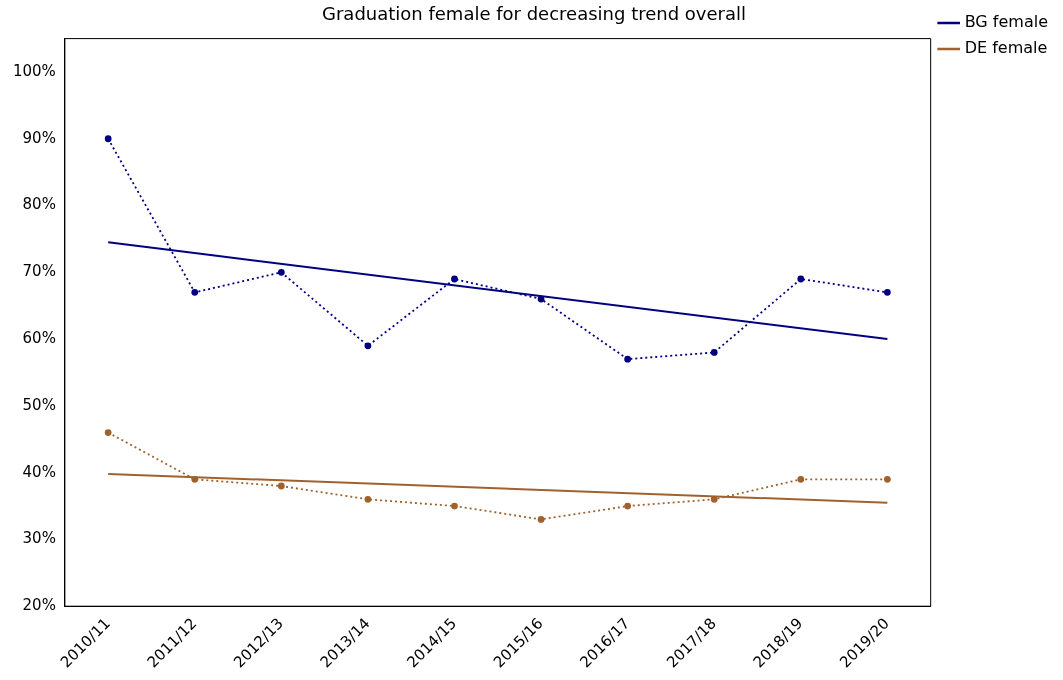 The image size is (1063, 680). I want to click on y-tick-label: 50%, so click(39, 404).